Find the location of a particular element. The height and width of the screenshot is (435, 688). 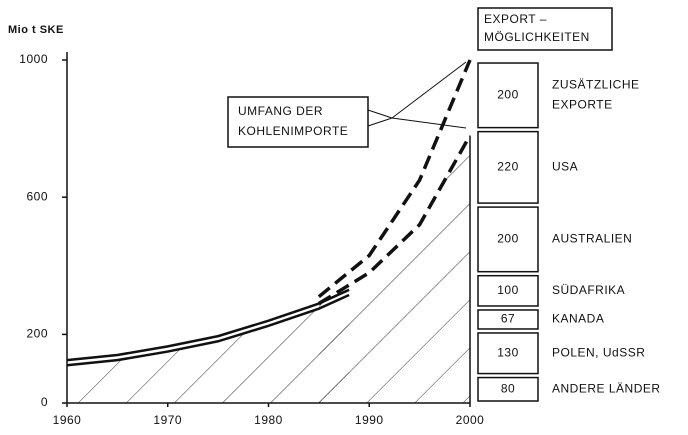

export-value: 130 is located at coordinates (508, 352).